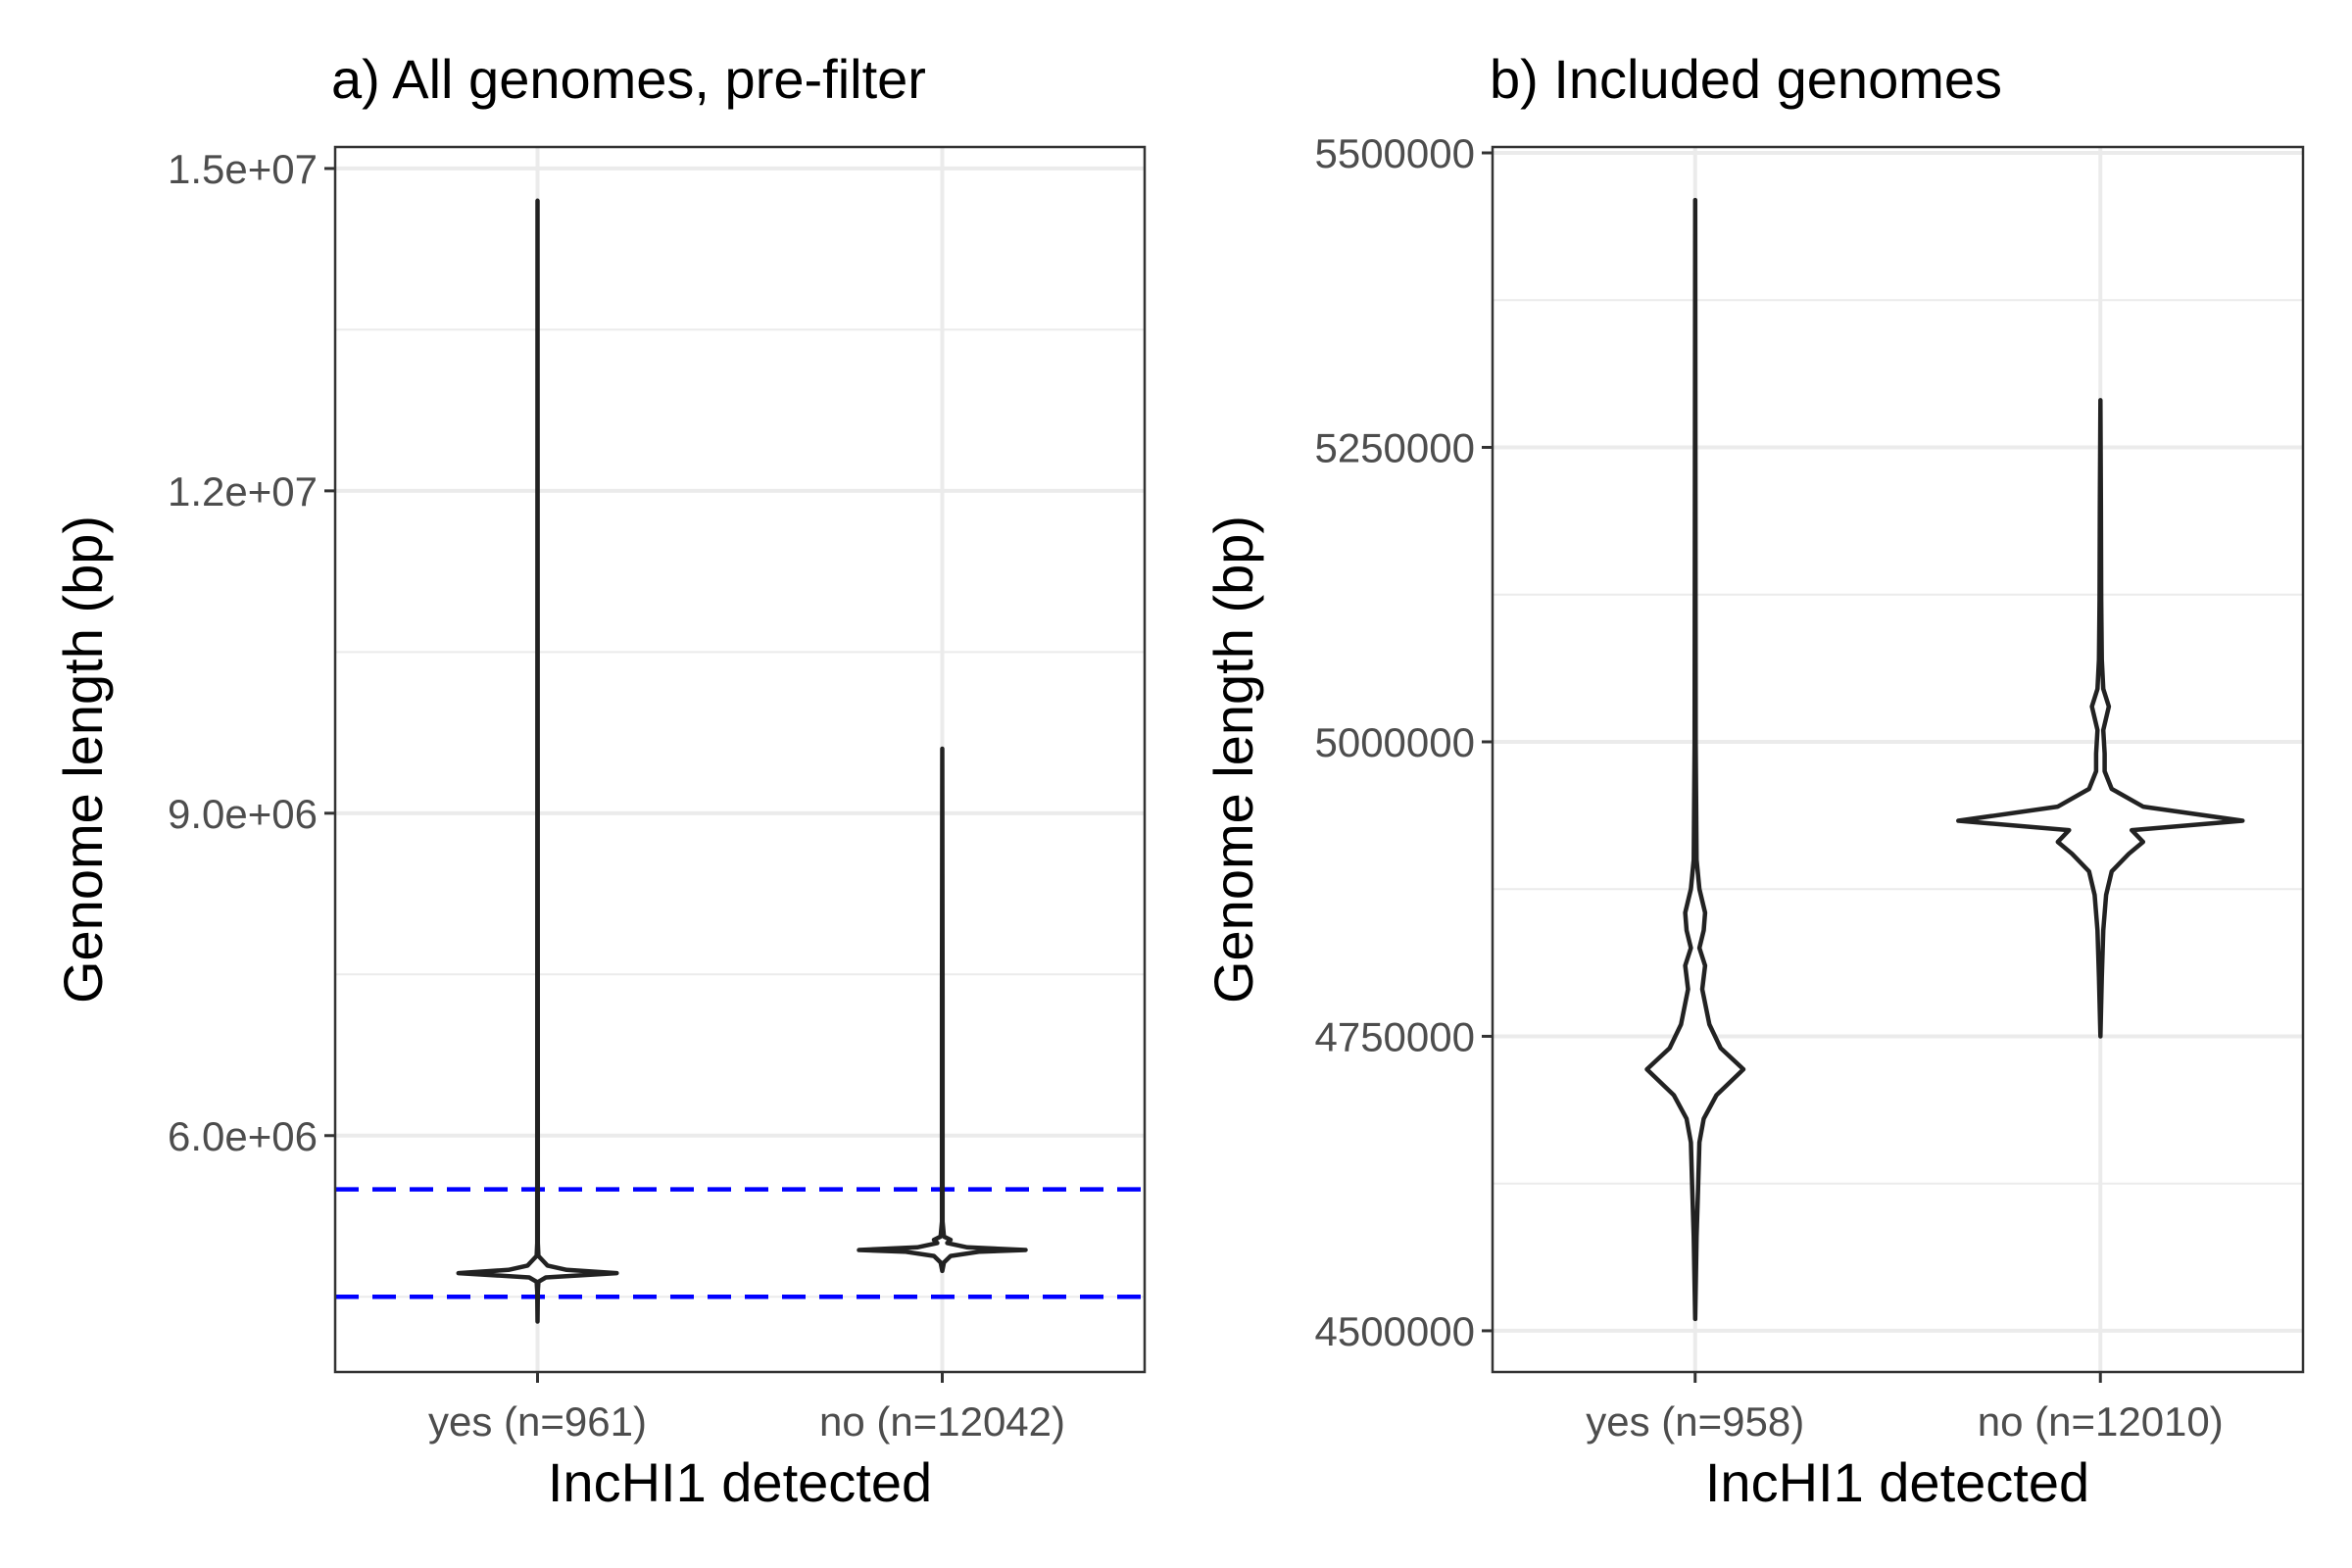 The width and height of the screenshot is (2352, 1568). What do you see at coordinates (83, 759) in the screenshot?
I see `panel-a-y-axis-title: Genome length (bp)` at bounding box center [83, 759].